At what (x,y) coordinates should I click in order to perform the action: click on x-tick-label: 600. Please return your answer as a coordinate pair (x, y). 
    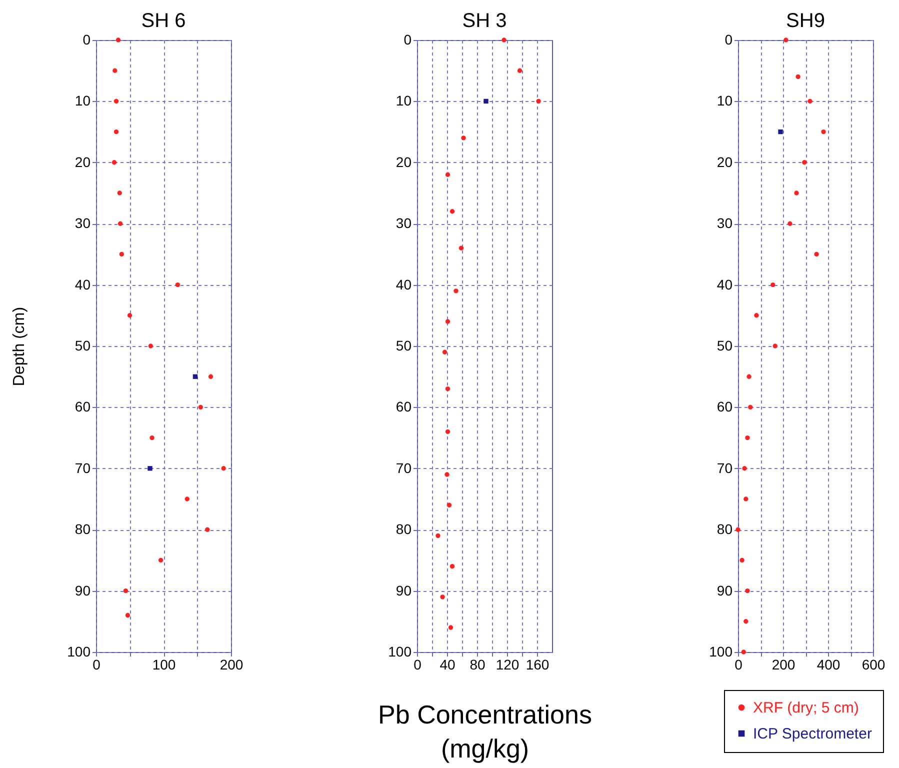
    Looking at the image, I should click on (874, 664).